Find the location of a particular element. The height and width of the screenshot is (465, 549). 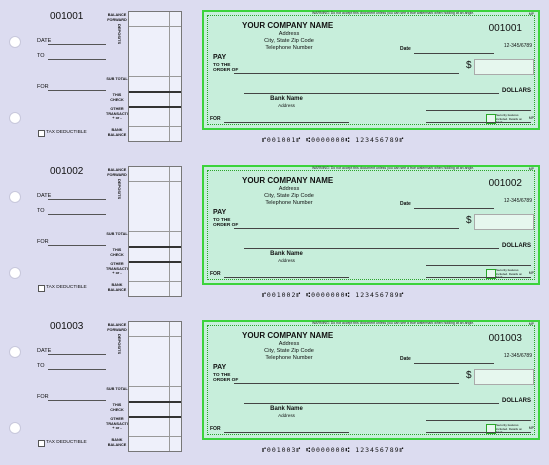

bank-address: Address is located at coordinates (286, 260).